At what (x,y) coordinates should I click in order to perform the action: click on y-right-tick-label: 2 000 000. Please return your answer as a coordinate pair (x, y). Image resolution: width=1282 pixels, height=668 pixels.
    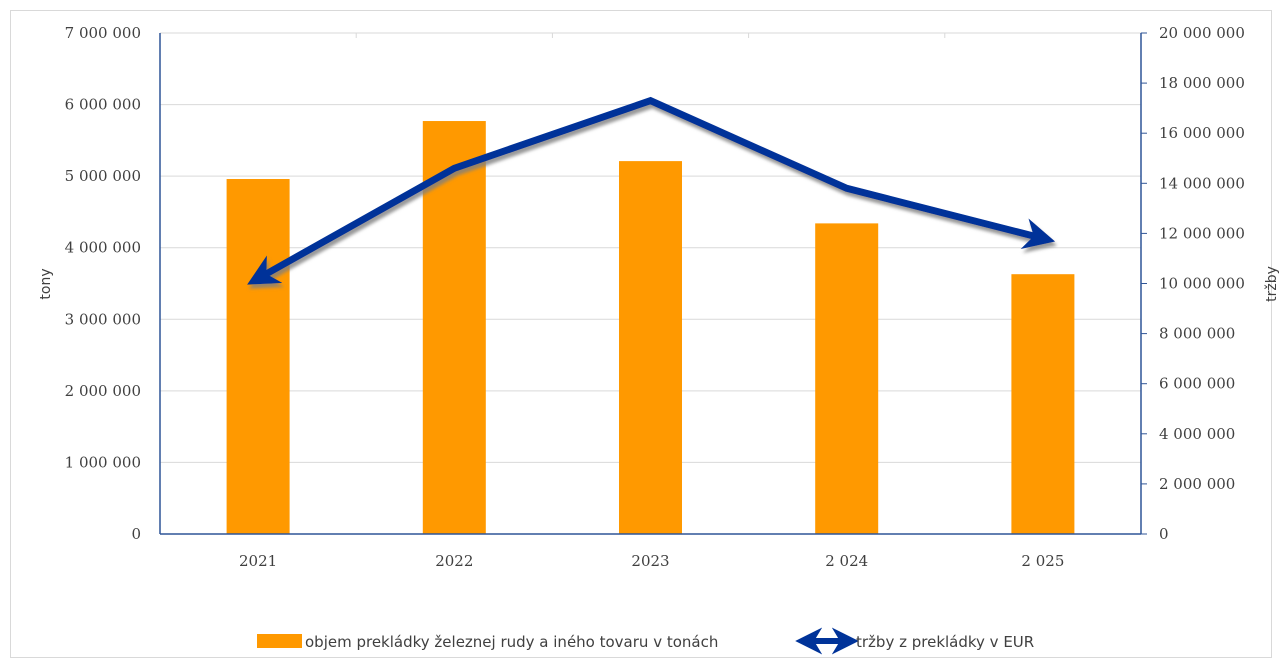
    Looking at the image, I should click on (1197, 484).